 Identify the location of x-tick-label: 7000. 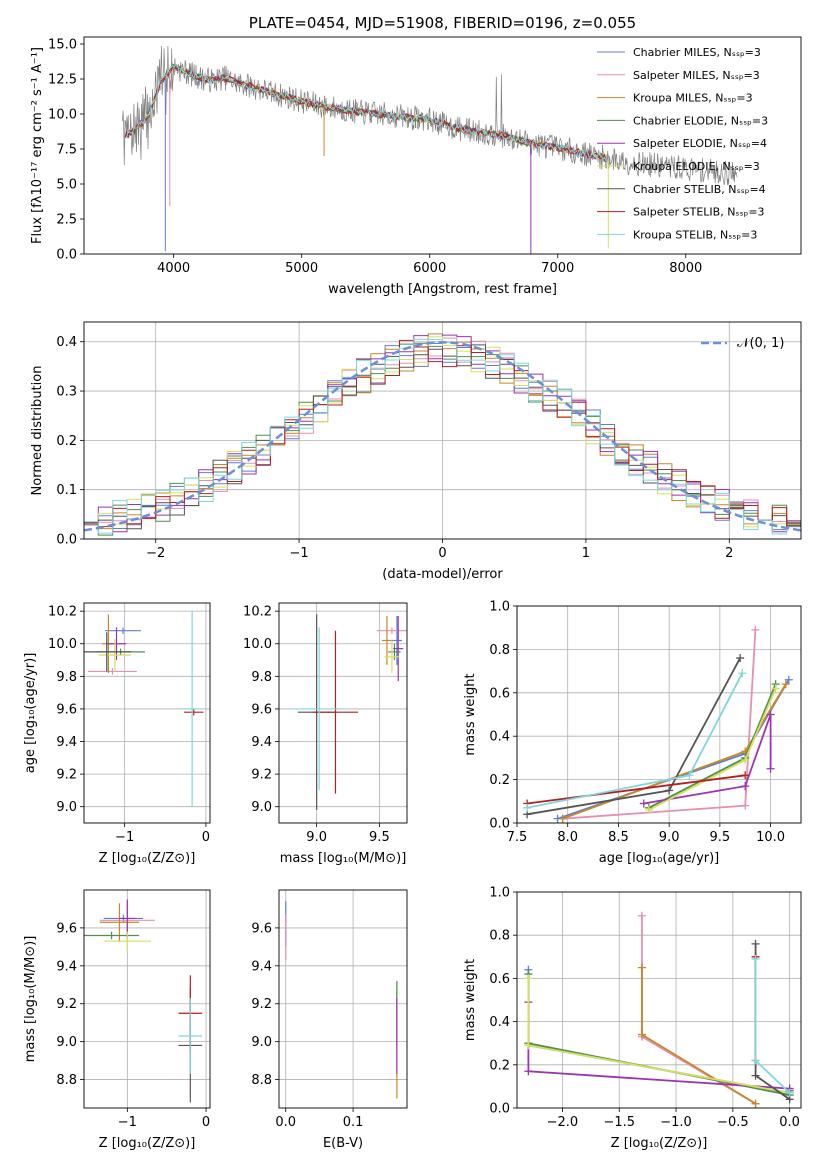
(557, 268).